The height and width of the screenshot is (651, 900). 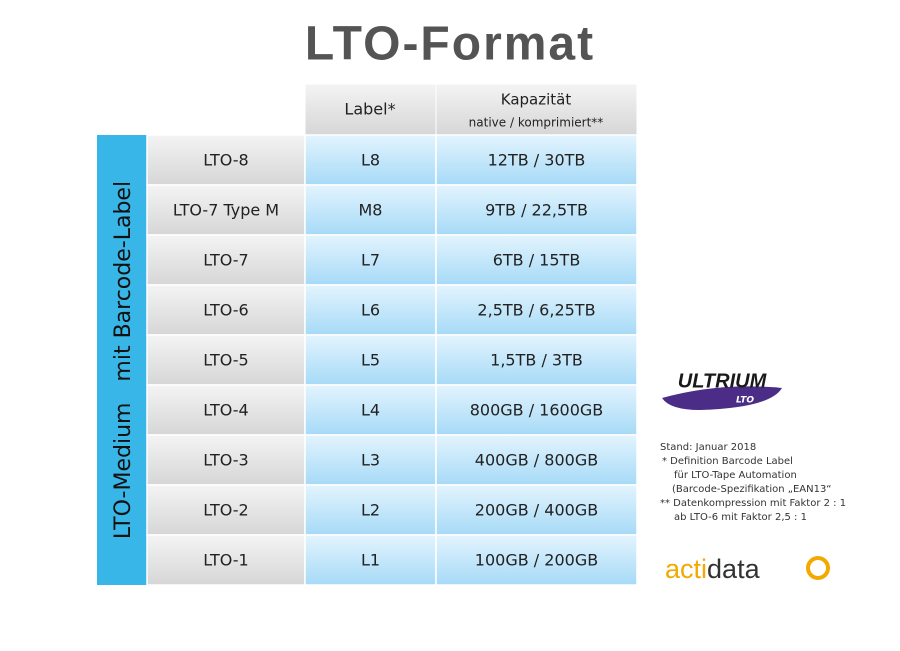 I want to click on note-line: (Barcode-Spezifikation „EAN13“, so click(x=751, y=489).